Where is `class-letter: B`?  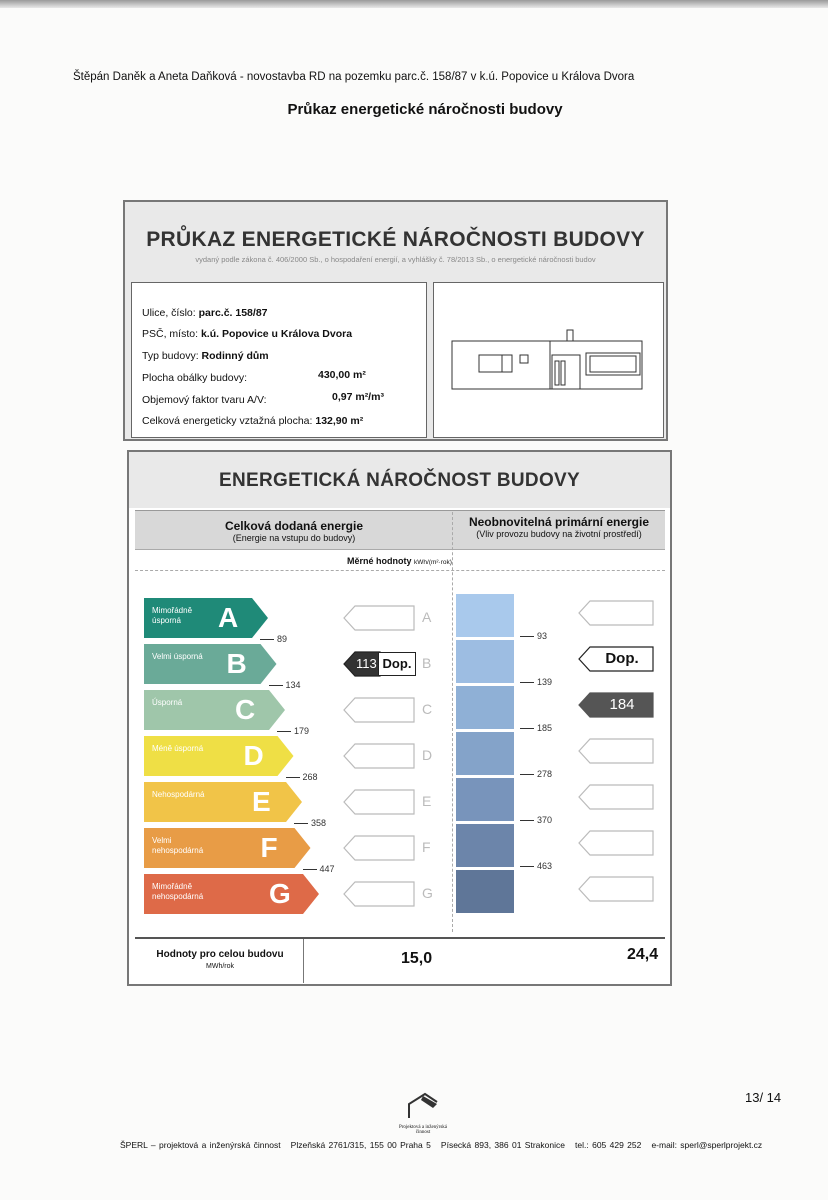
class-letter: B is located at coordinates (236, 663).